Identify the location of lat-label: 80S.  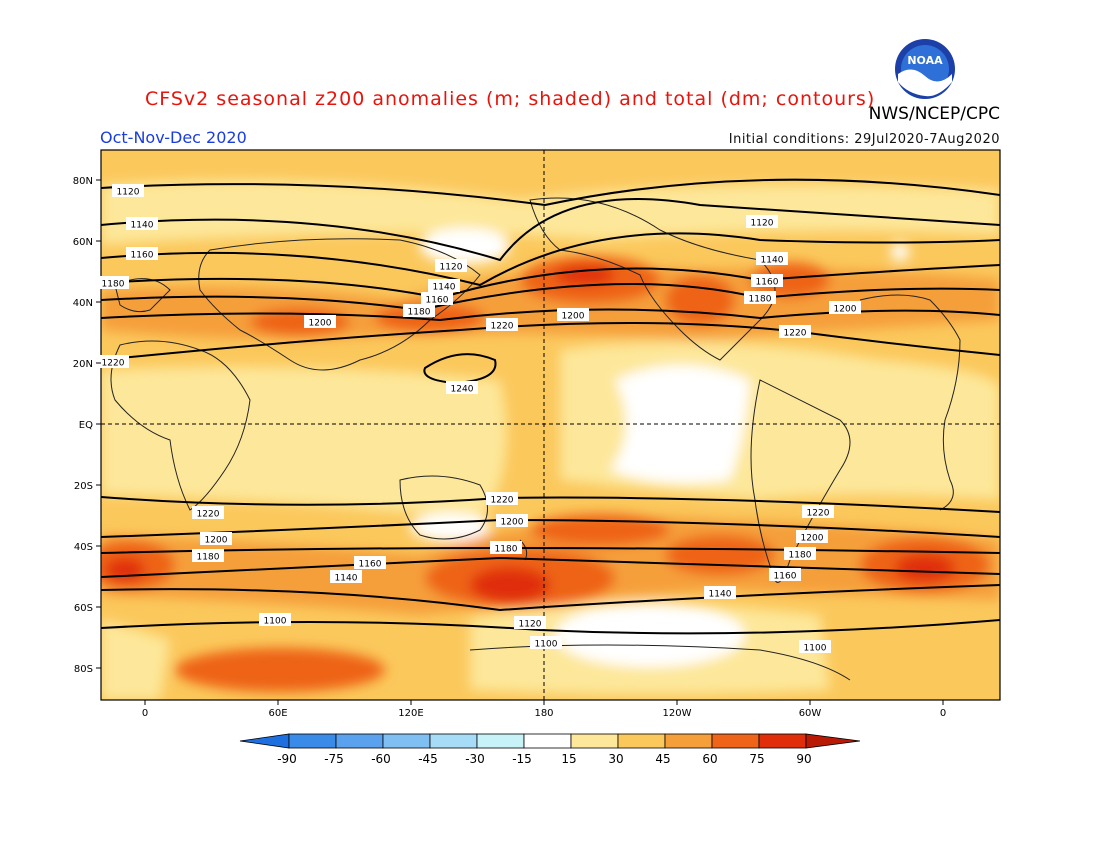
(83, 669).